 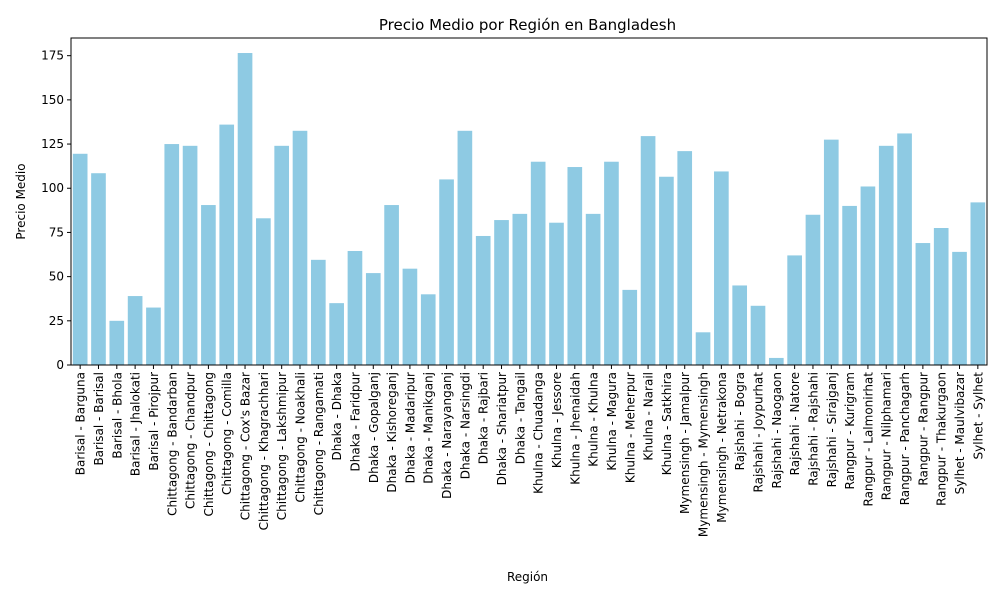 What do you see at coordinates (978, 416) in the screenshot?
I see `x-tick-label-49: Sylhet - Sylhet` at bounding box center [978, 416].